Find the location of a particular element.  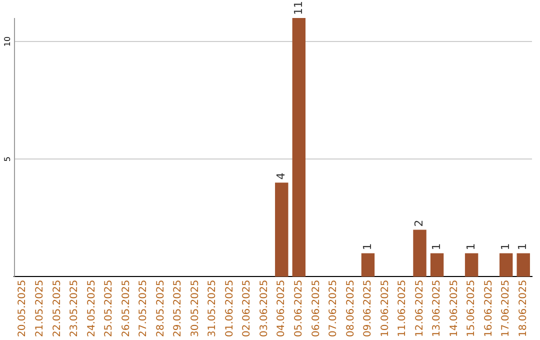

data-label: 11 is located at coordinates (298, 8).